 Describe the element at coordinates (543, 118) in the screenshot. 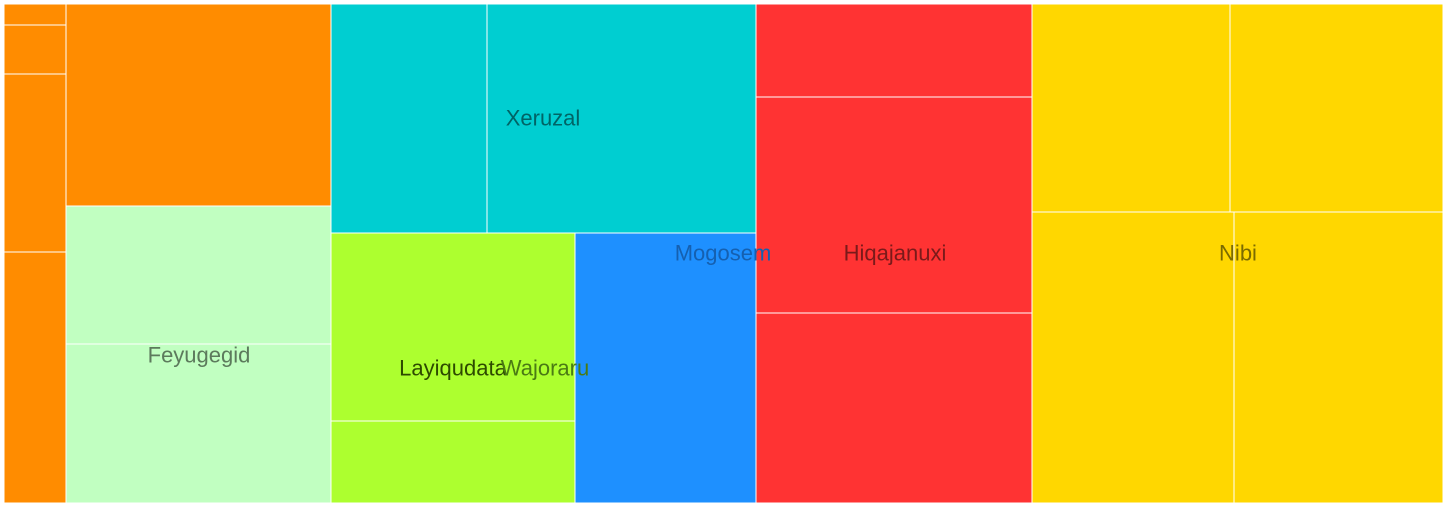

I see `treemap-label-xeruzal: Xeruzal` at that location.